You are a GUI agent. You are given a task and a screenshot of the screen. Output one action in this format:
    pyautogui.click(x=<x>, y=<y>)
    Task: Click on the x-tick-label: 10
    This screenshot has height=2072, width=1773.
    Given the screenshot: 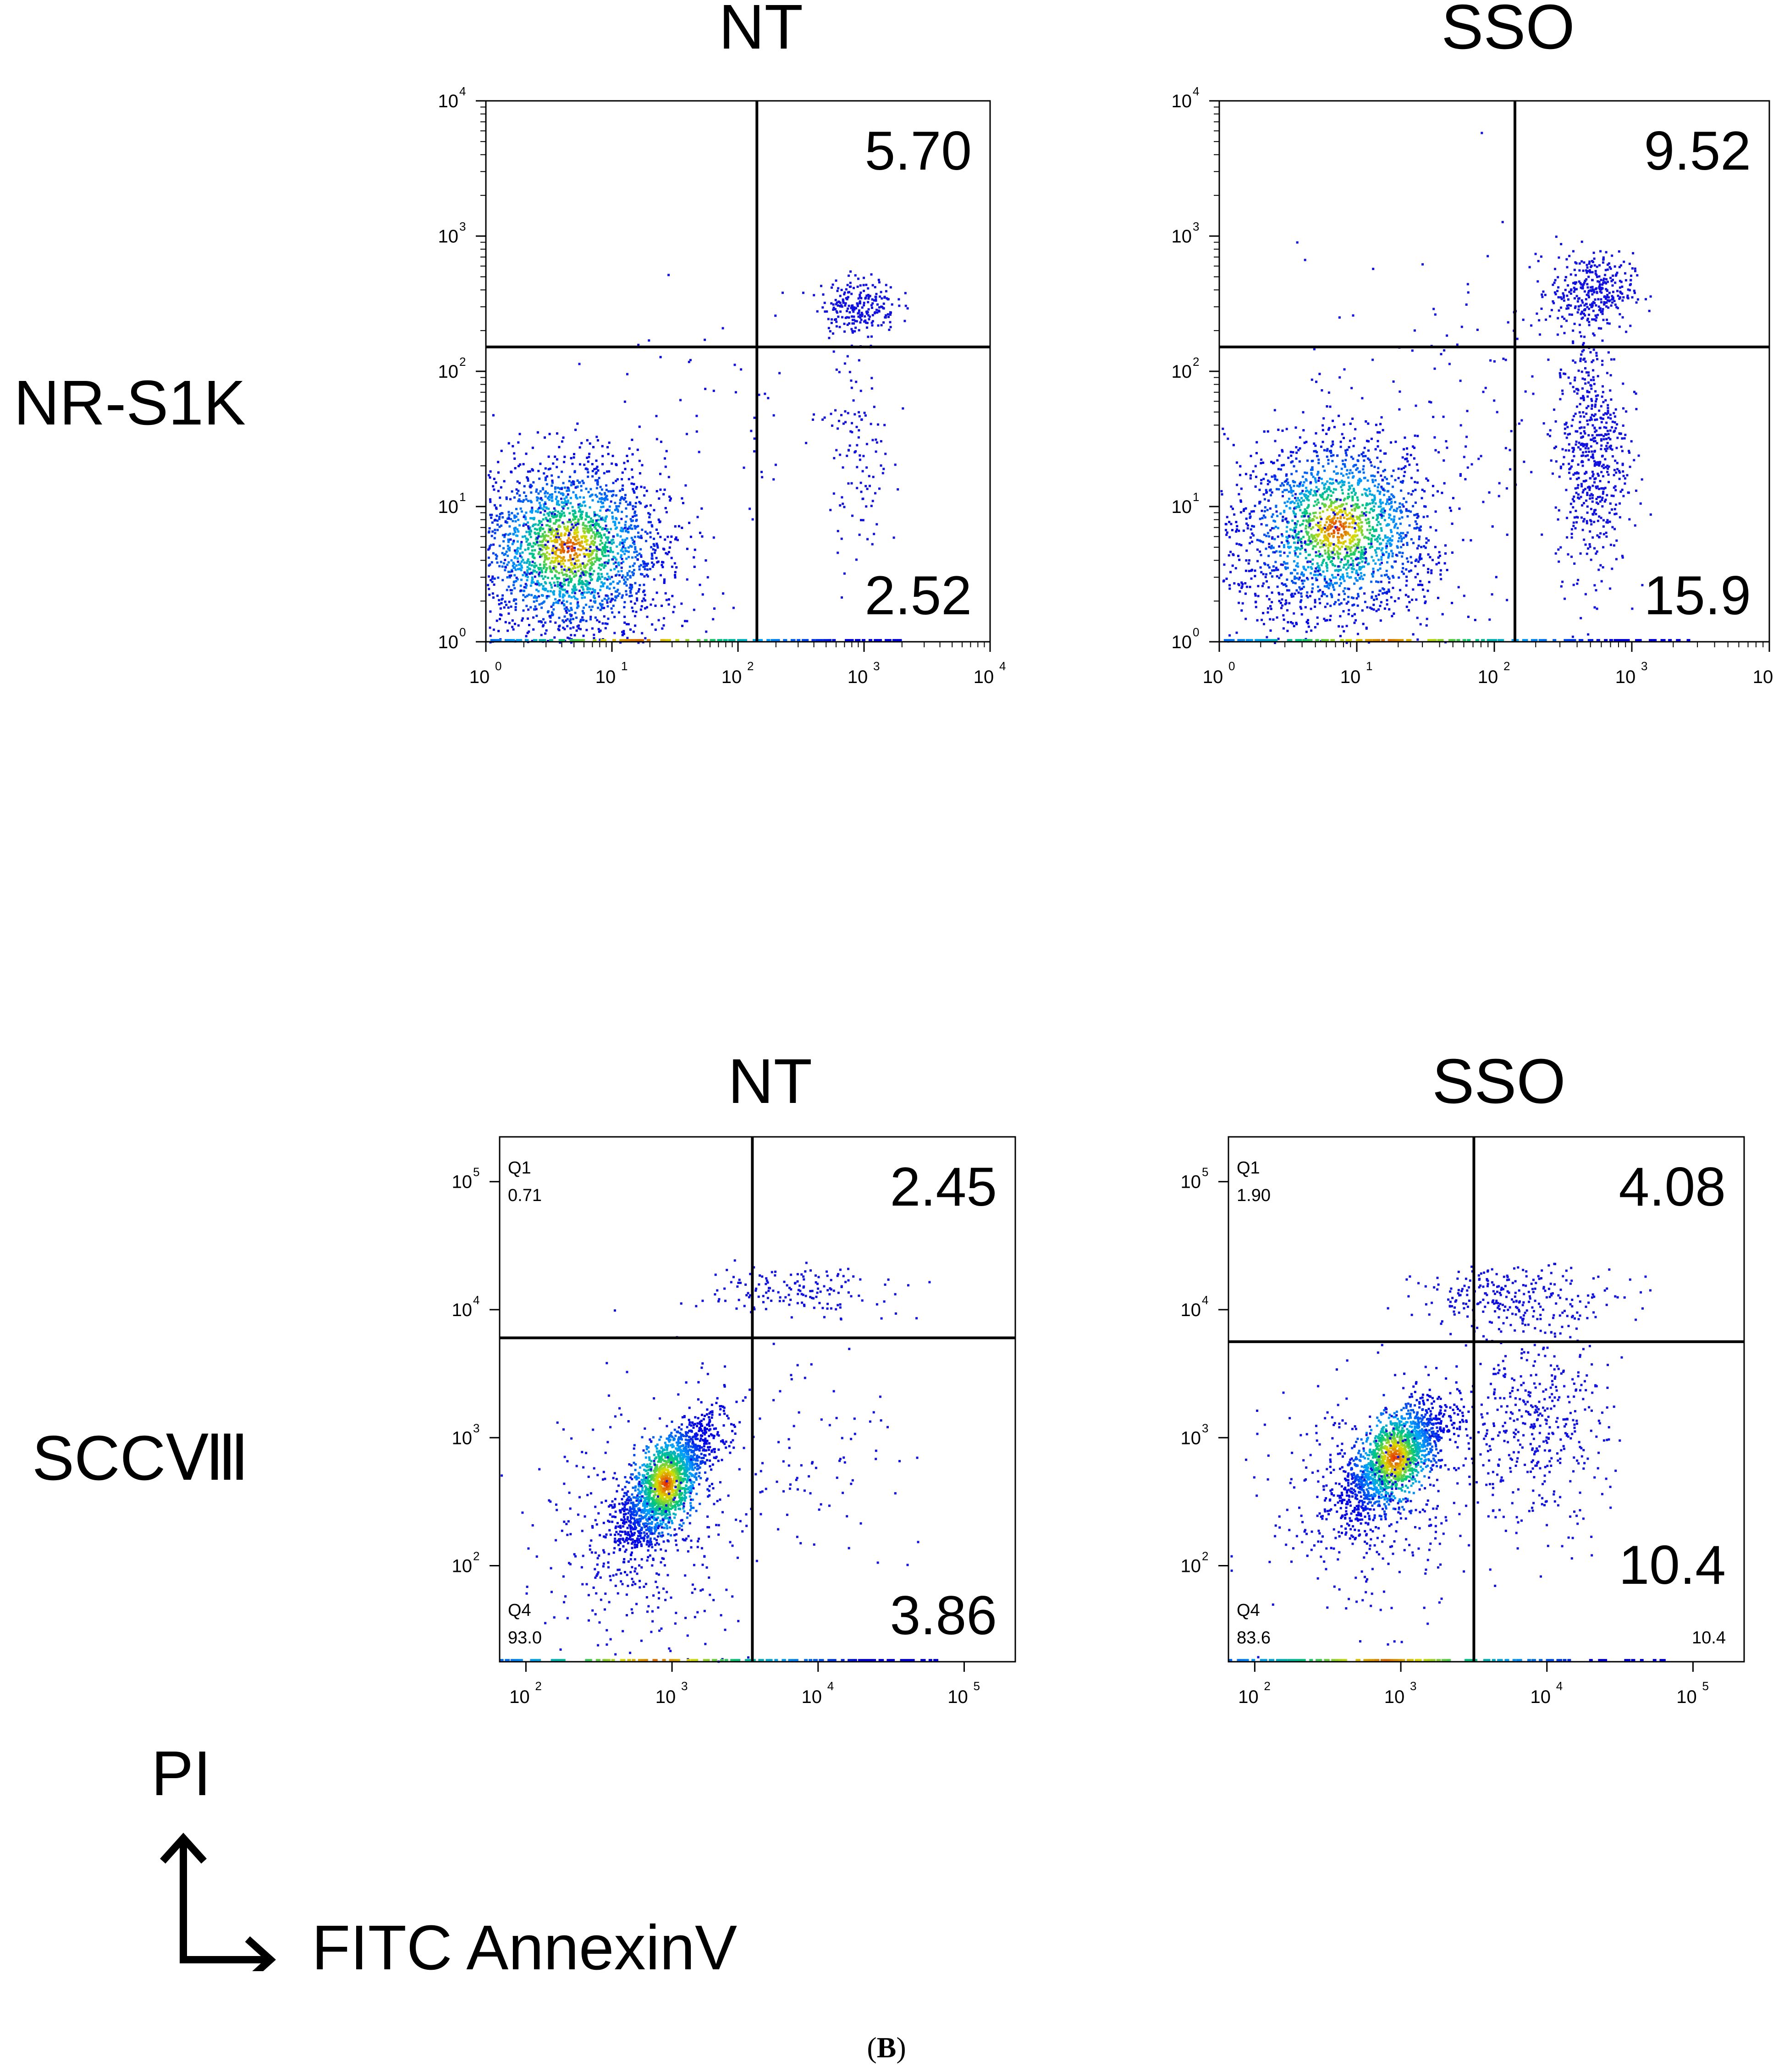 What is the action you would take?
    pyautogui.click(x=984, y=677)
    